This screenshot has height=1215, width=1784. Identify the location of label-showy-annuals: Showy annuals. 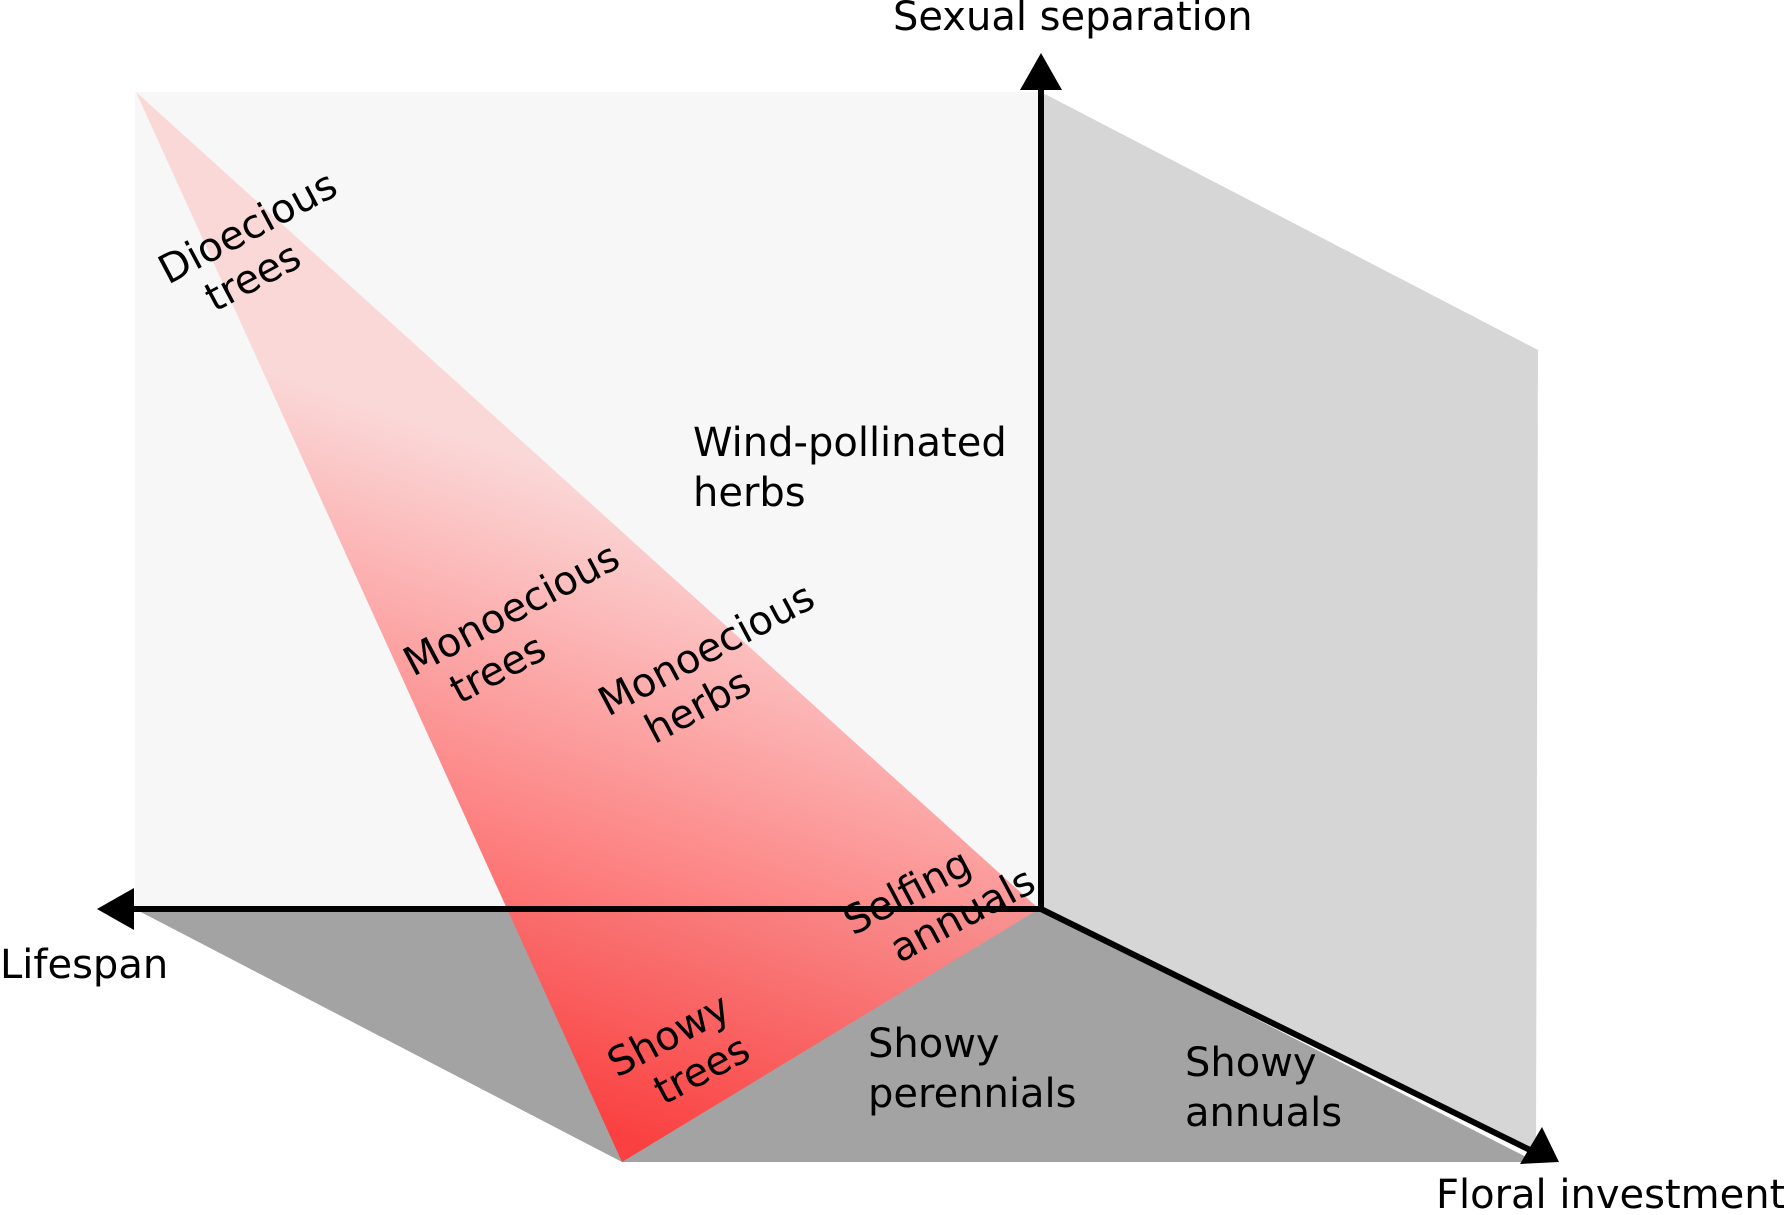
(1263, 1088).